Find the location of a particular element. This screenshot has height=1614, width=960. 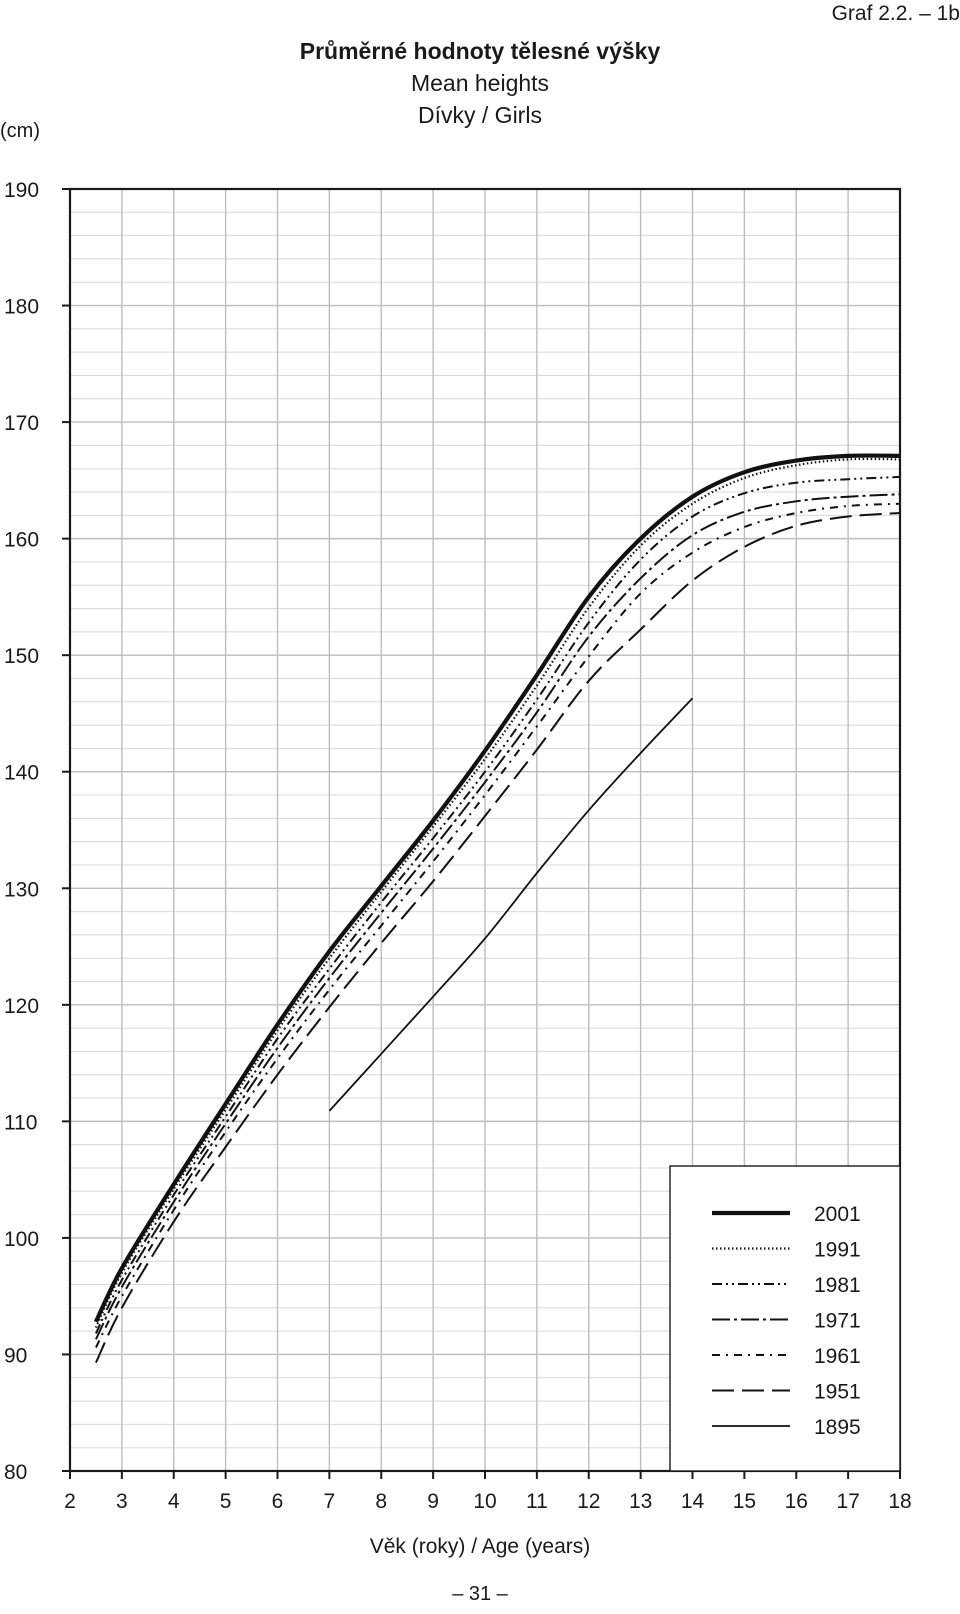

legend-label-1991: 1991 is located at coordinates (837, 1250).